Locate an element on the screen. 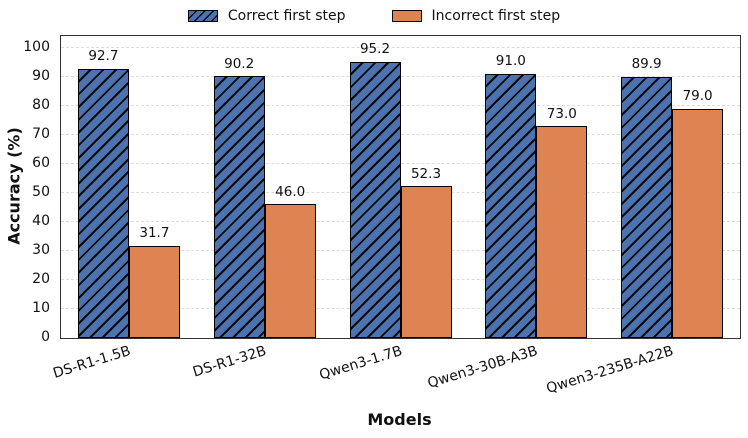 This screenshot has width=748, height=438. legend-label: Incorrect first step is located at coordinates (496, 16).